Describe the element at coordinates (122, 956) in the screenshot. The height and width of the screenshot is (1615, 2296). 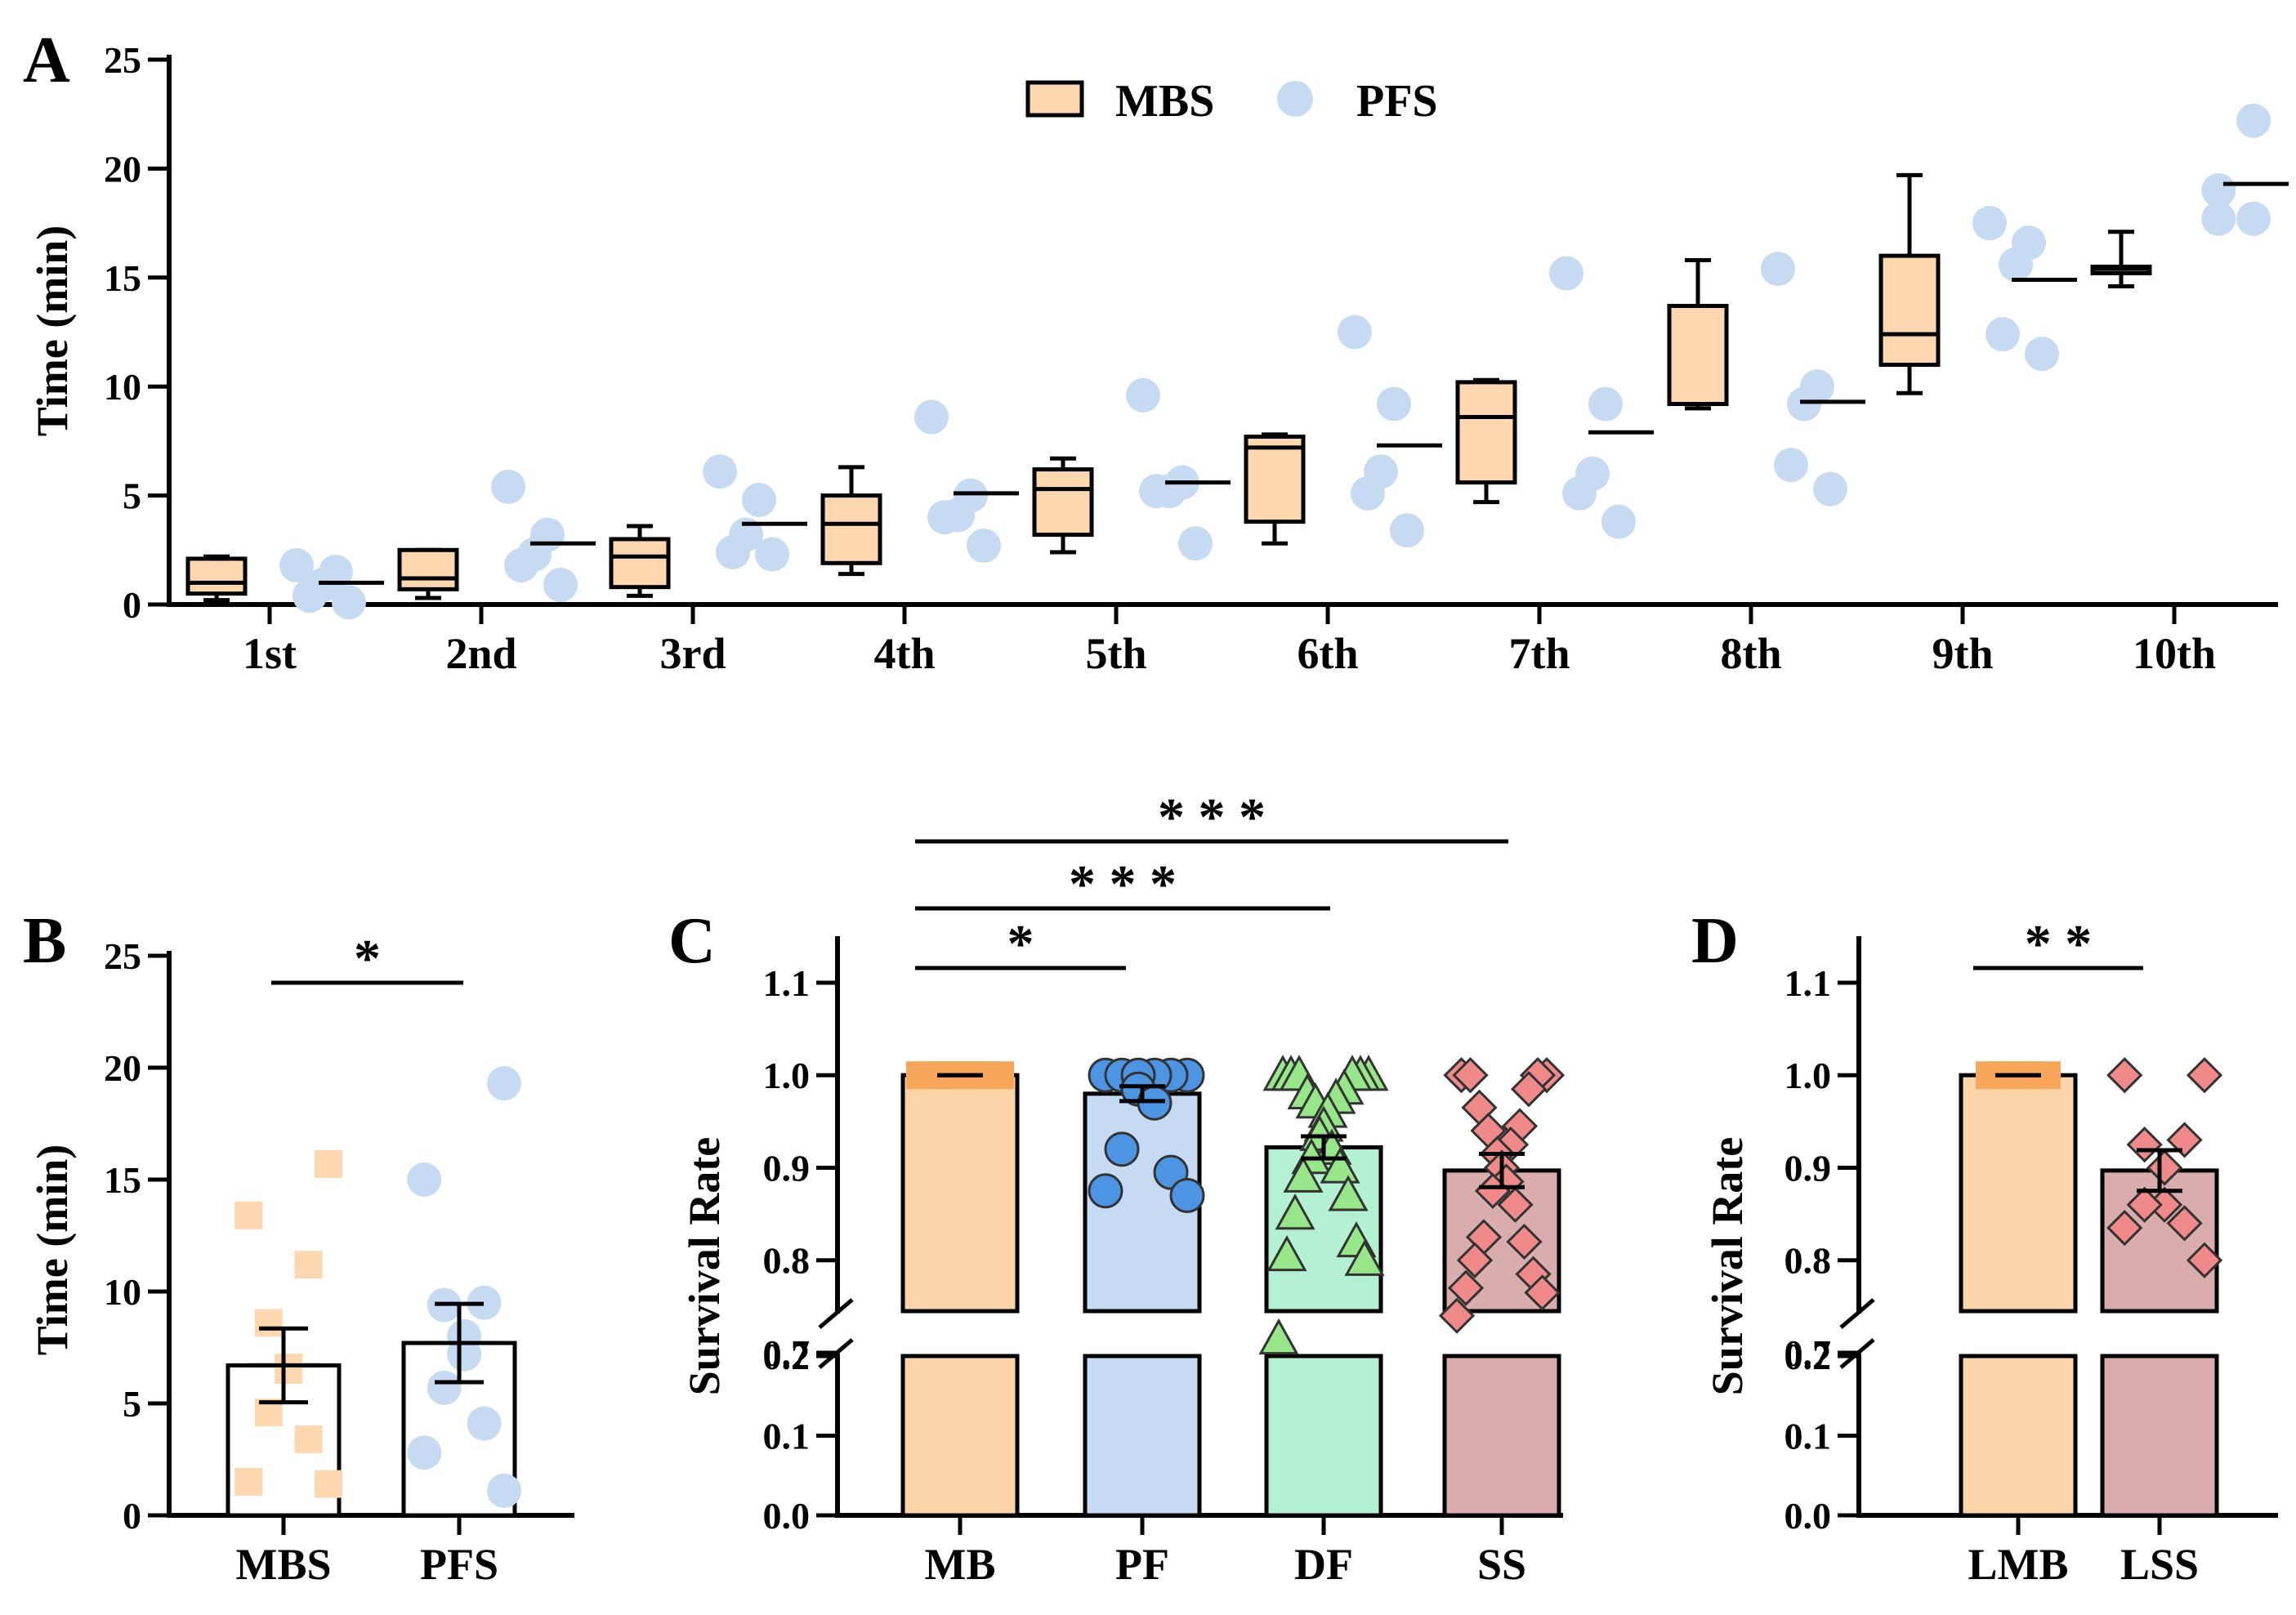
I see `panel-b-y-tick-label: 25` at that location.